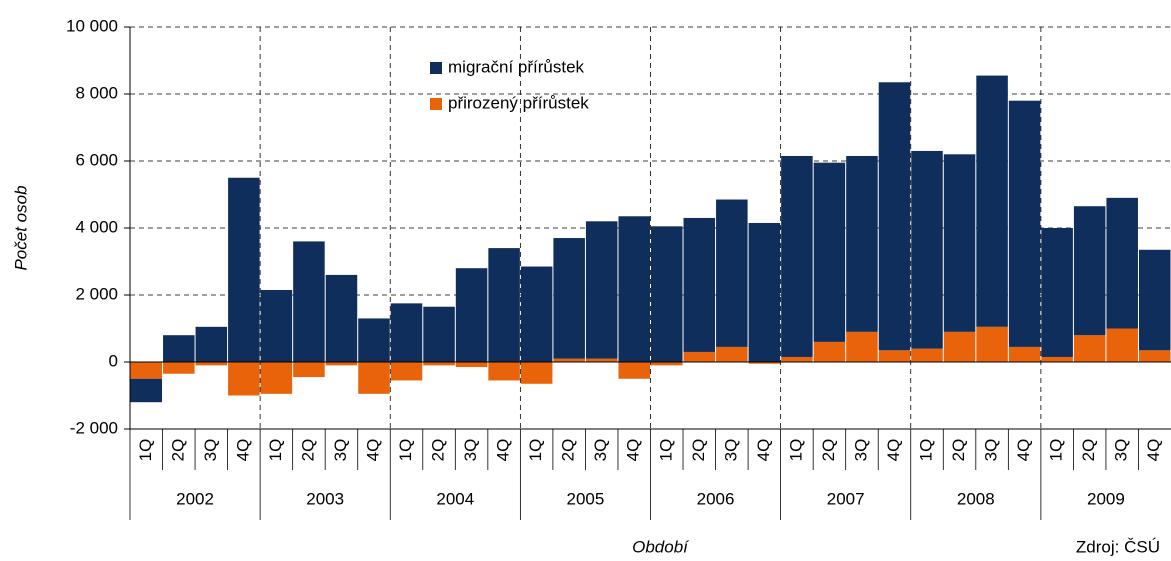 The height and width of the screenshot is (561, 1171). I want to click on y-tick-label: 8 000, so click(96, 92).